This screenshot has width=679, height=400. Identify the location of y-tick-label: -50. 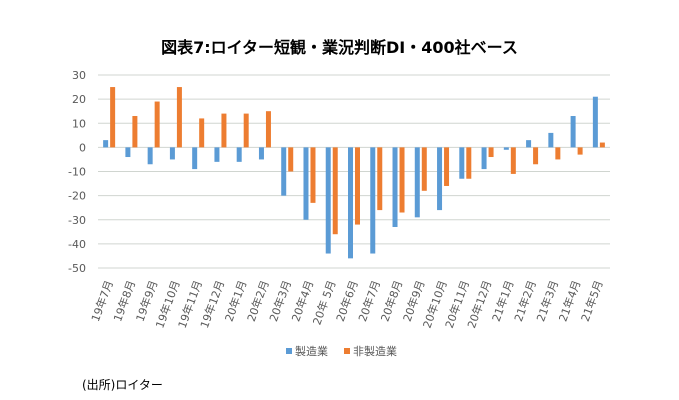
(77, 268).